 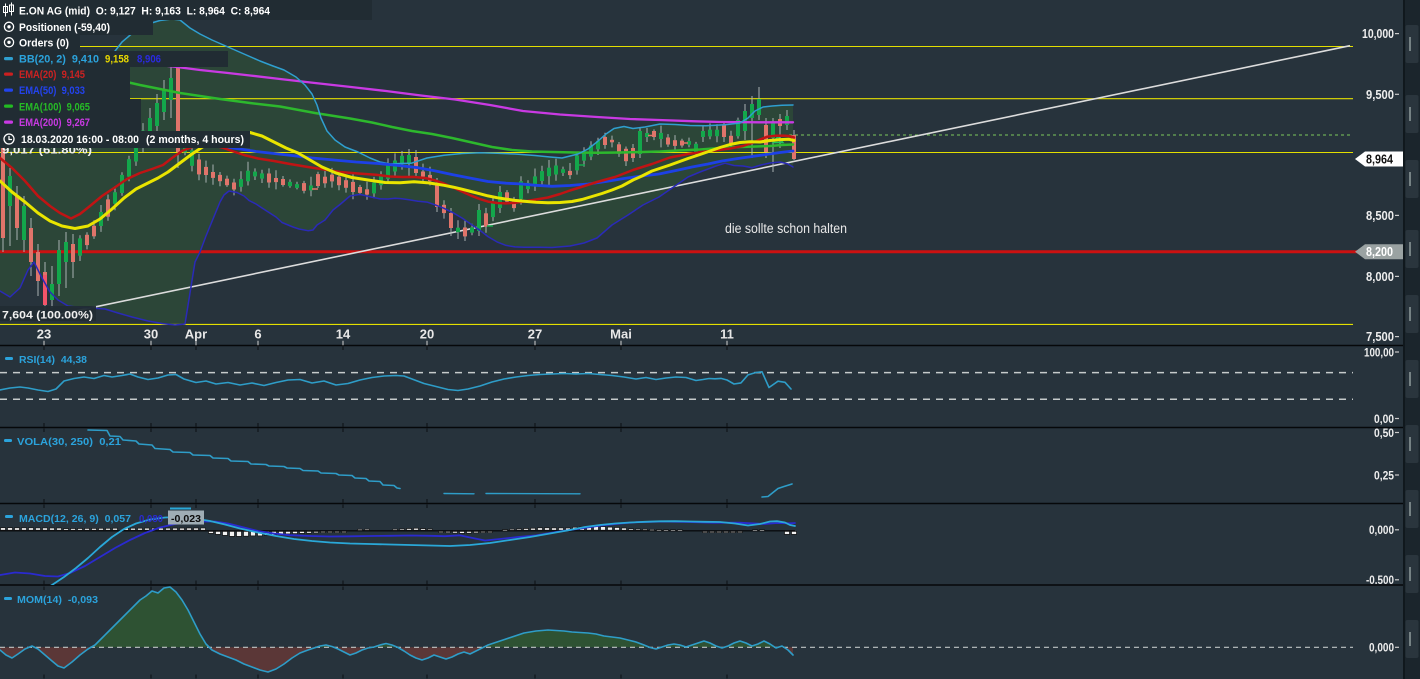 What do you see at coordinates (1378, 34) in the screenshot?
I see `svg-text: 10,000` at bounding box center [1378, 34].